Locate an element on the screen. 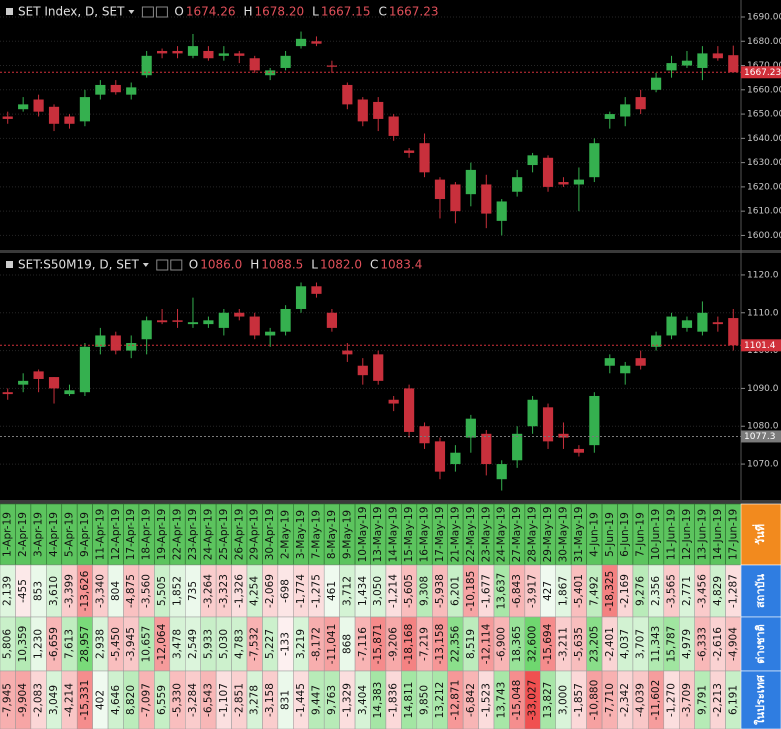 This screenshot has height=729, width=781. ohlc-label: C is located at coordinates (374, 265).